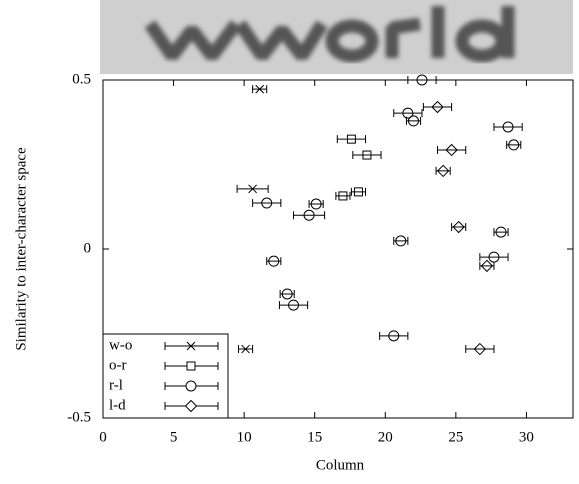 This screenshot has height=484, width=579. I want to click on y-tick-label: 0, so click(88, 248).